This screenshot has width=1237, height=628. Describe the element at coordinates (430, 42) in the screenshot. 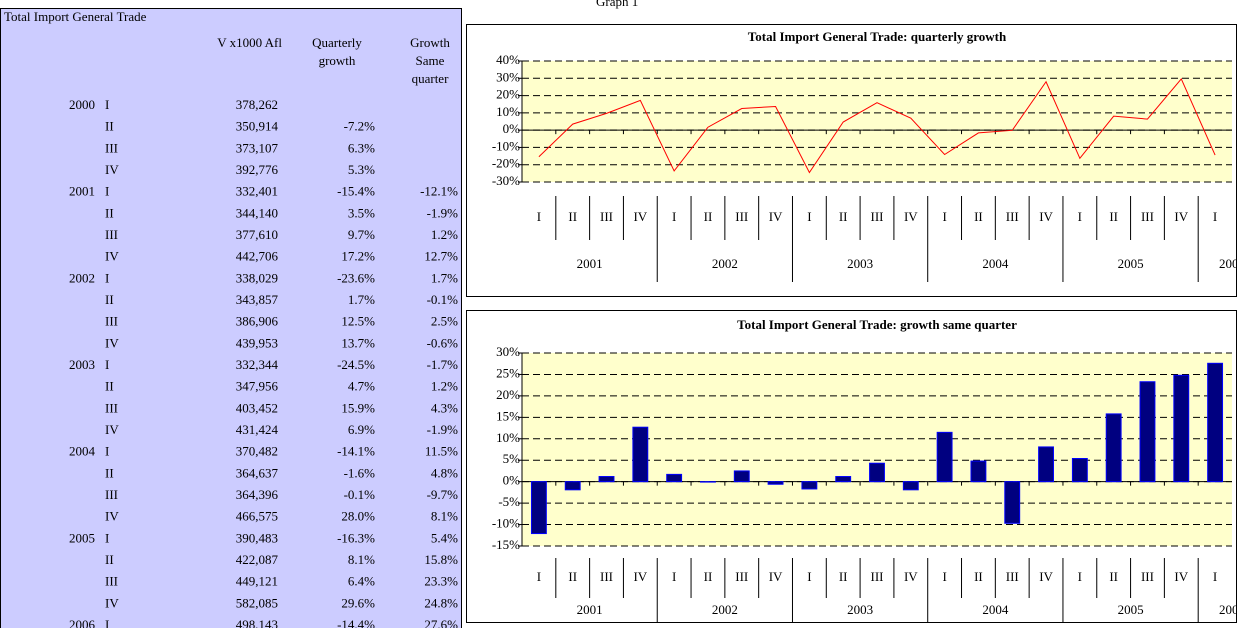

I see `column-header: Growth` at that location.